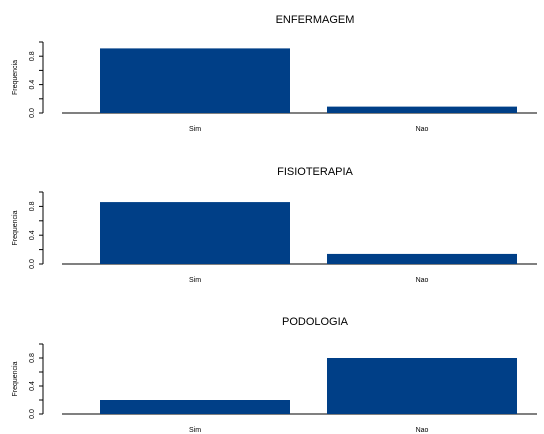 The image size is (544, 434). What do you see at coordinates (315, 20) in the screenshot?
I see `chart-title: ENFERMAGEM` at bounding box center [315, 20].